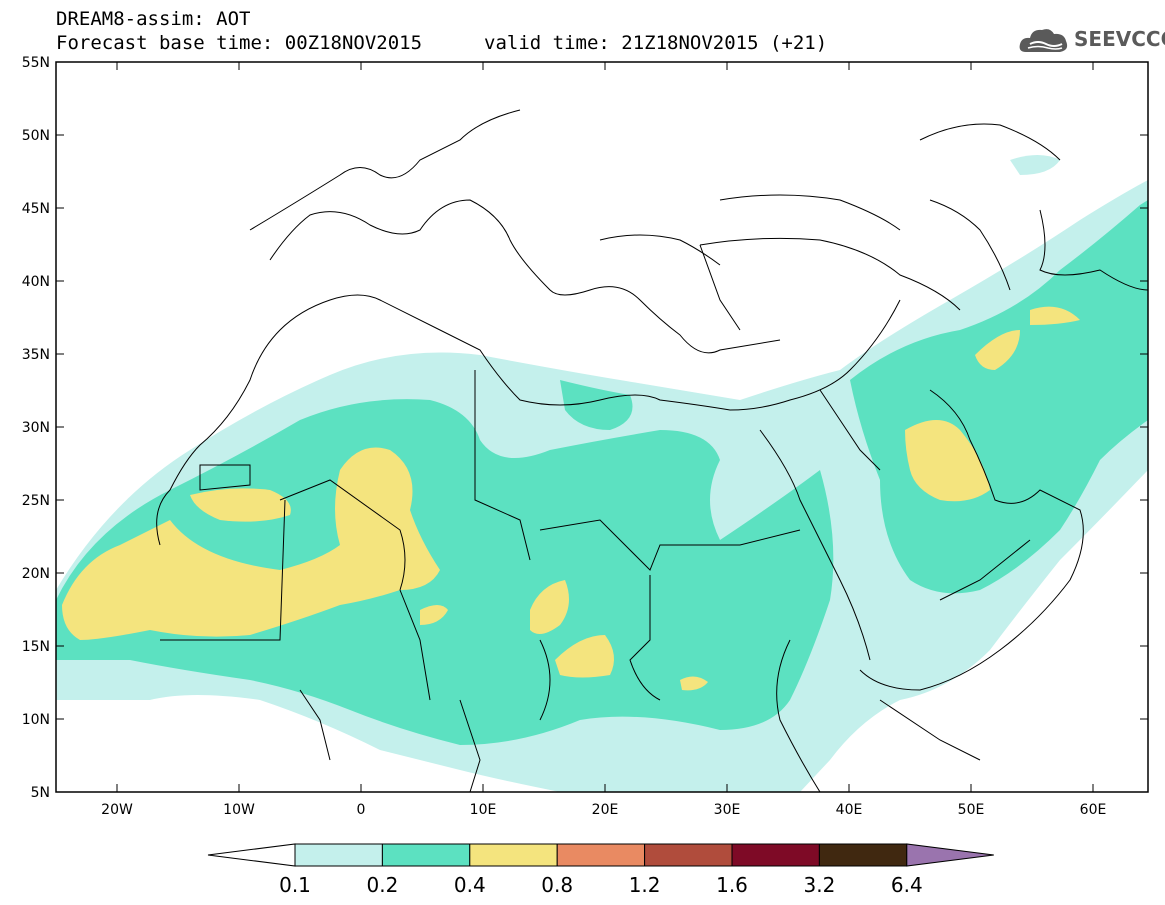 The height and width of the screenshot is (905, 1165). I want to click on lat-label: 25N, so click(36, 501).